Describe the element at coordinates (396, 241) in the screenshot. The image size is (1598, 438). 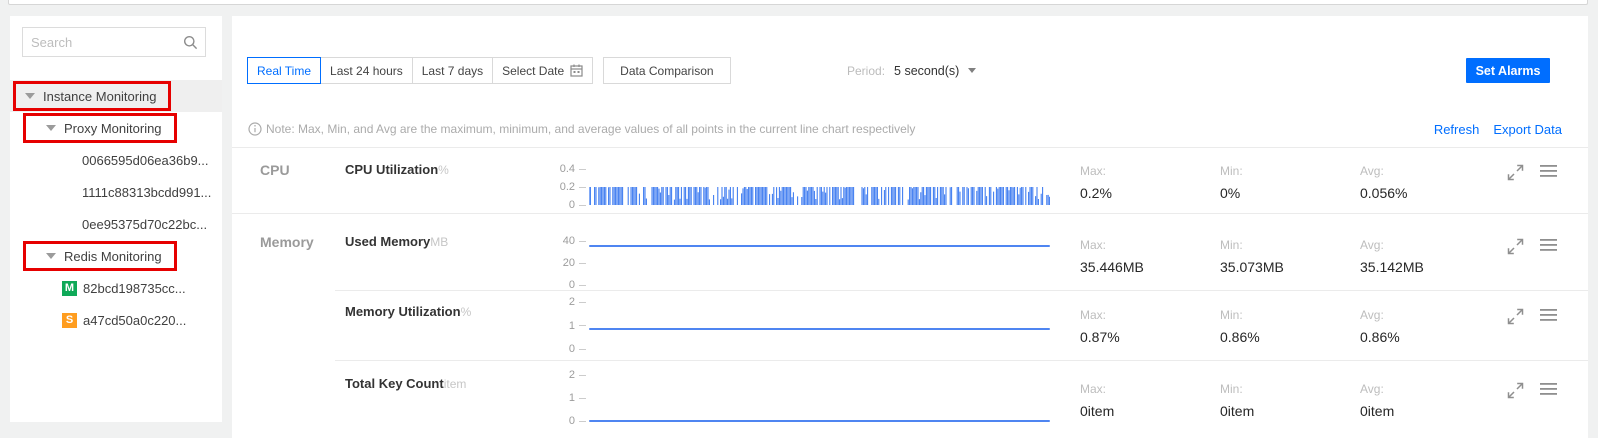
I see `metric-title: Used MemoryMB` at that location.